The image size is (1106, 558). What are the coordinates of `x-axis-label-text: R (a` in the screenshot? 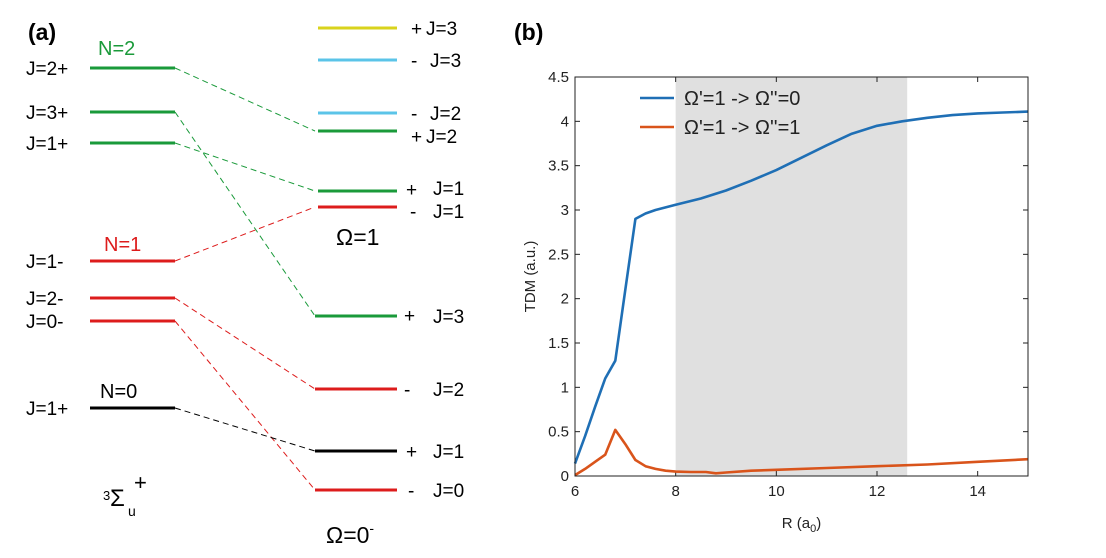 It's located at (796, 523).